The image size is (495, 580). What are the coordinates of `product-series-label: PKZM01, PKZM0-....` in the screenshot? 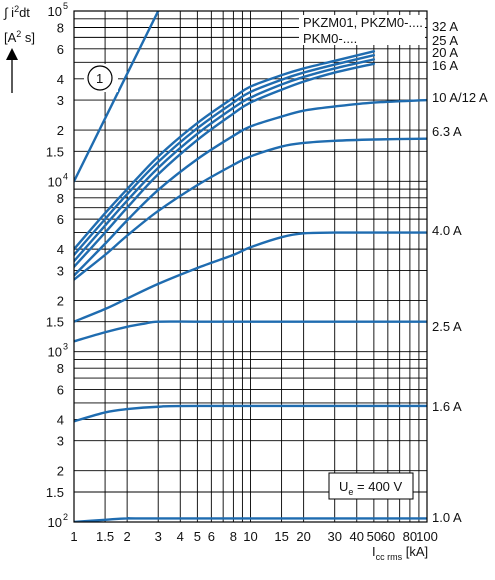 It's located at (363, 22).